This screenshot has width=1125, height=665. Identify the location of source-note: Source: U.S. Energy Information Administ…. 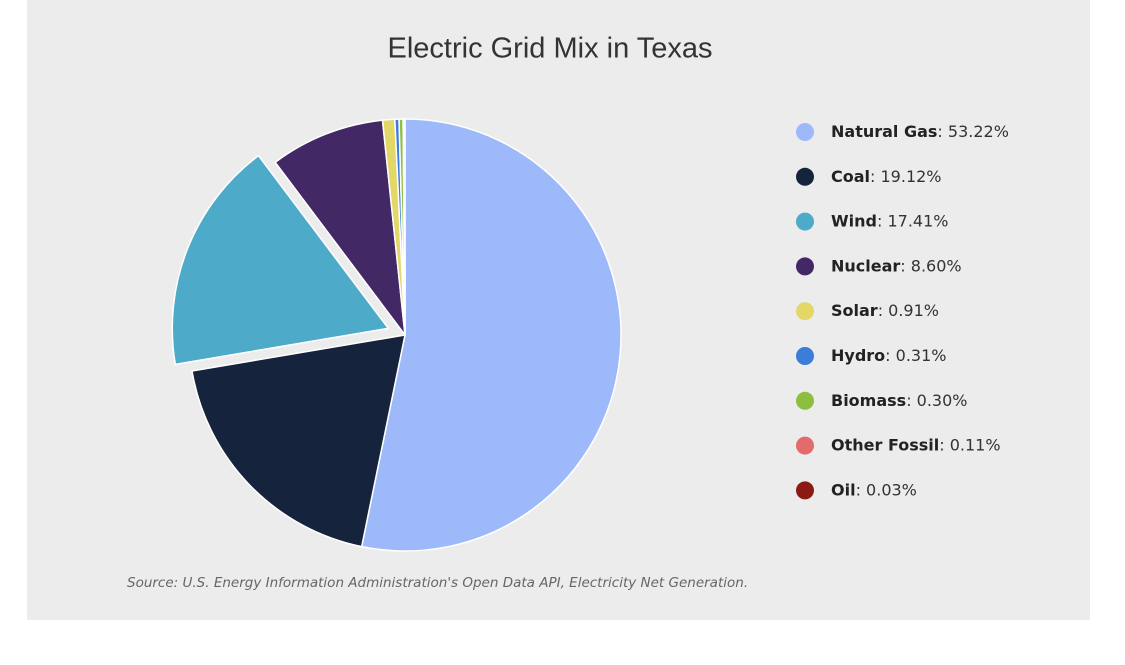
(437, 583).